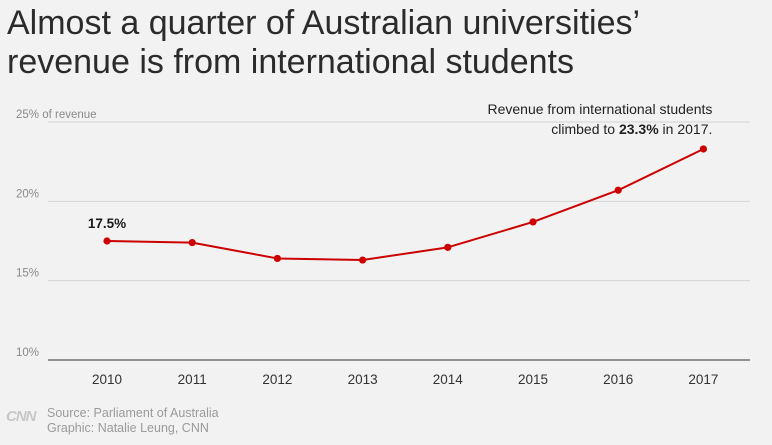 The image size is (772, 445). What do you see at coordinates (128, 428) in the screenshot?
I see `credit-note: Graphic: Natalie Leung, CNN` at bounding box center [128, 428].